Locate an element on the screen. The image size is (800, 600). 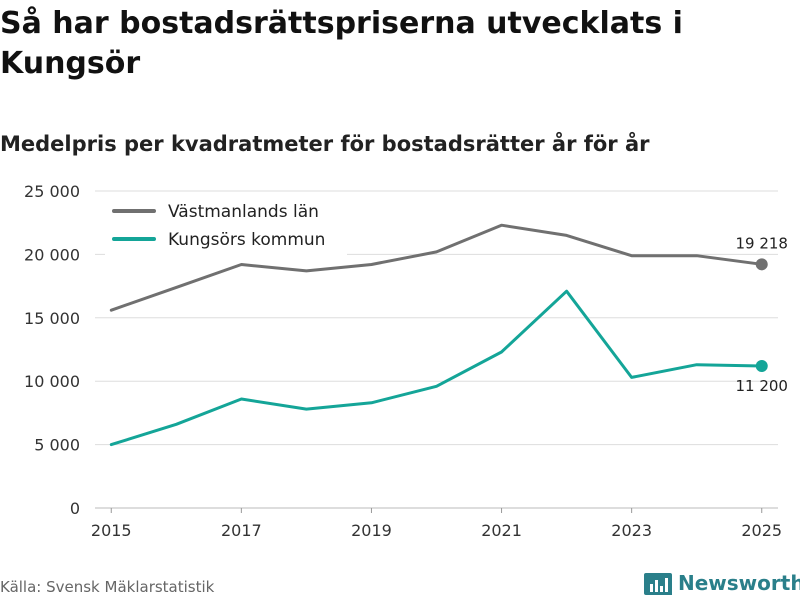
y-tick-label: 20 000 is located at coordinates (52, 254).